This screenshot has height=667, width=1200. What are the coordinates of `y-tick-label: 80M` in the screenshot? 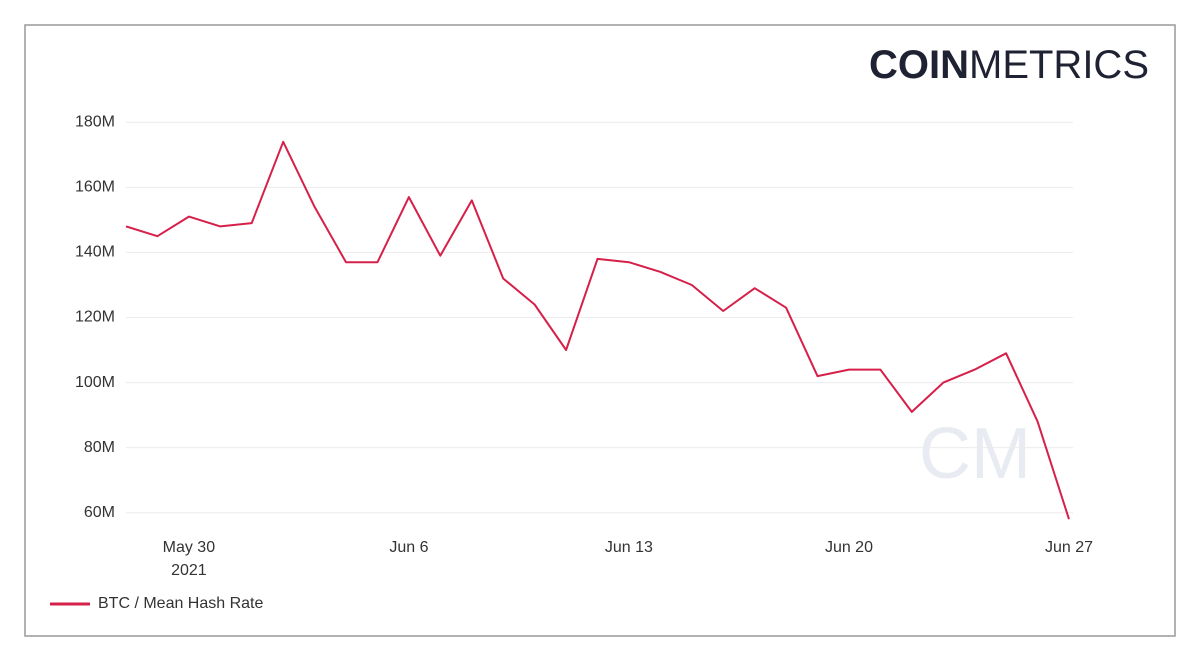 It's located at (99, 447).